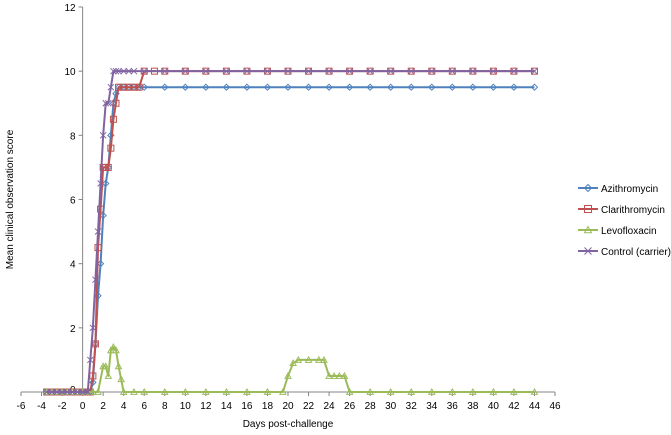 This screenshot has width=671, height=435. I want to click on x-tick-label: 18, so click(268, 406).